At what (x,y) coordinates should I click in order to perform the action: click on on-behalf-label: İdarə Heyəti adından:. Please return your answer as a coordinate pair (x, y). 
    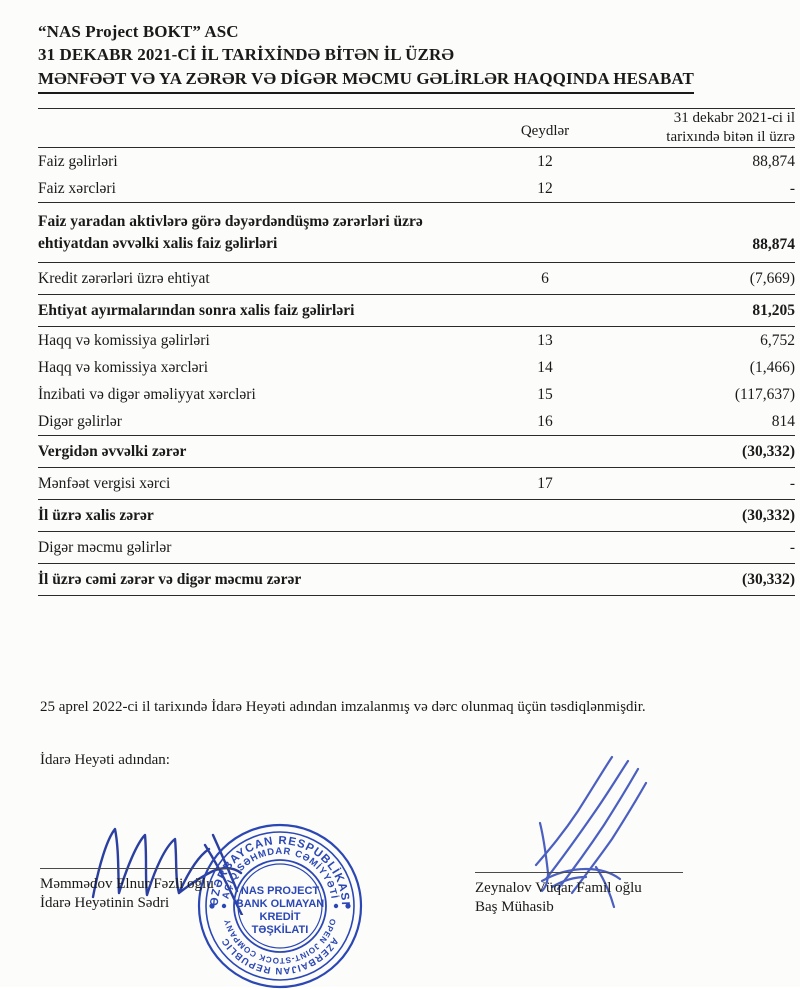
    Looking at the image, I should click on (105, 760).